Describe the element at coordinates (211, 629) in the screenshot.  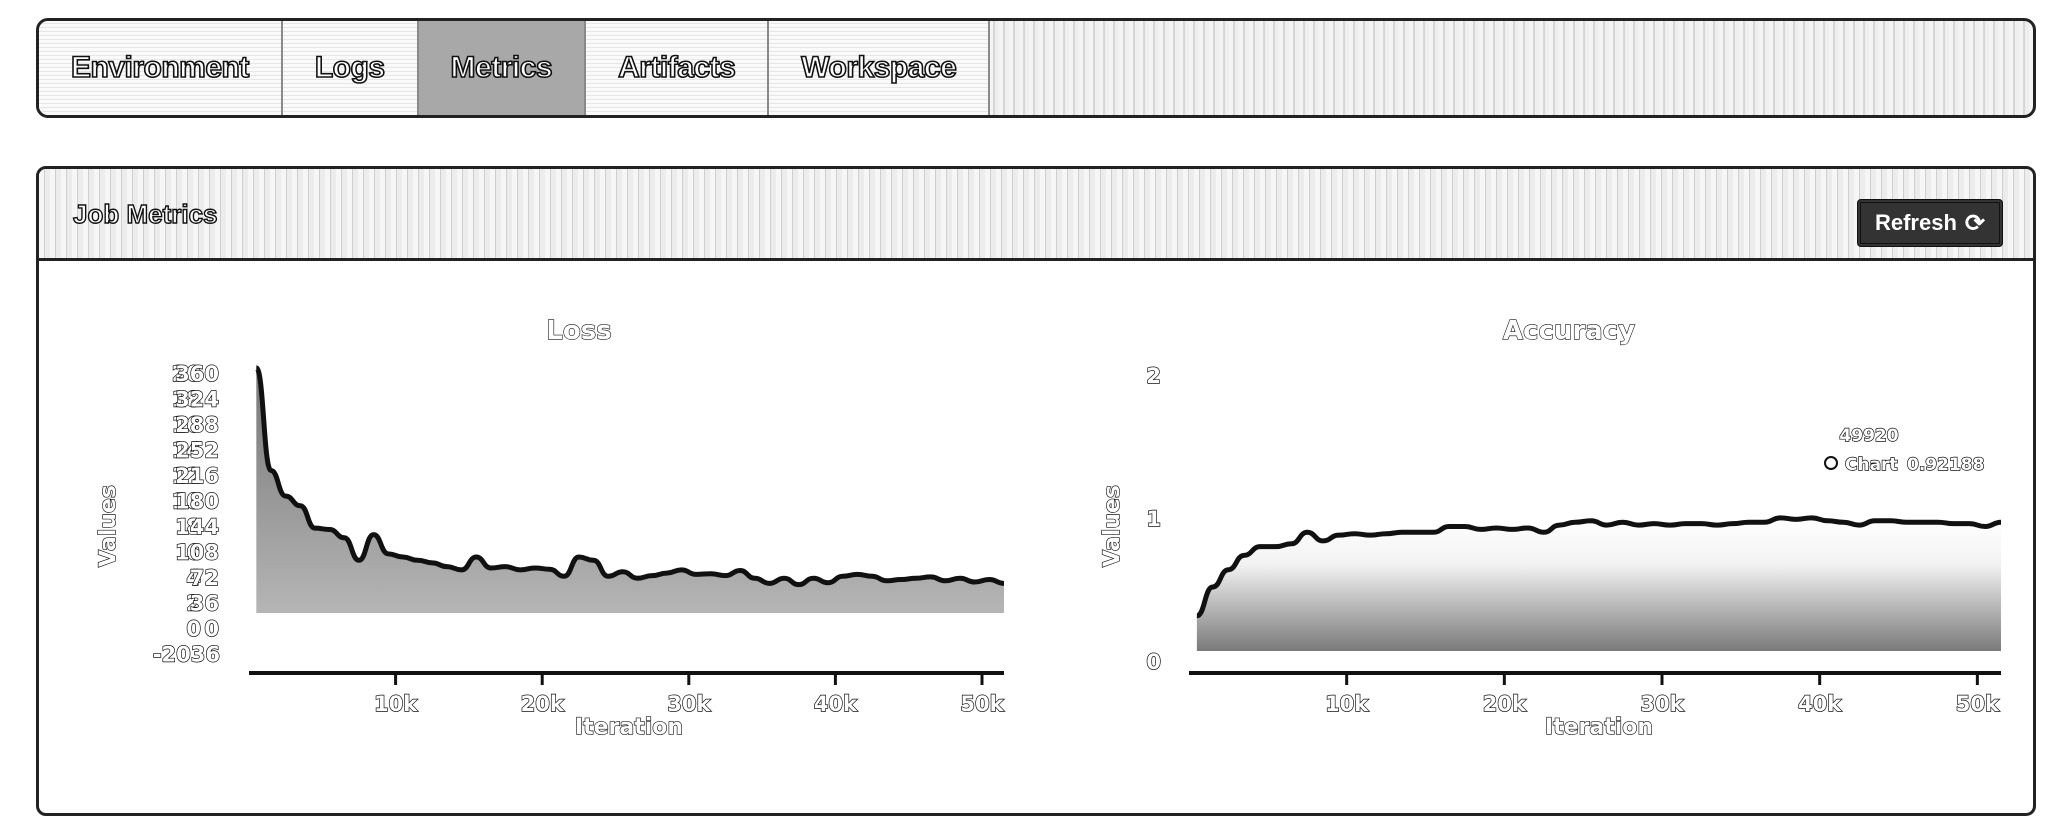
I see `y-tick-label-right: 0` at that location.